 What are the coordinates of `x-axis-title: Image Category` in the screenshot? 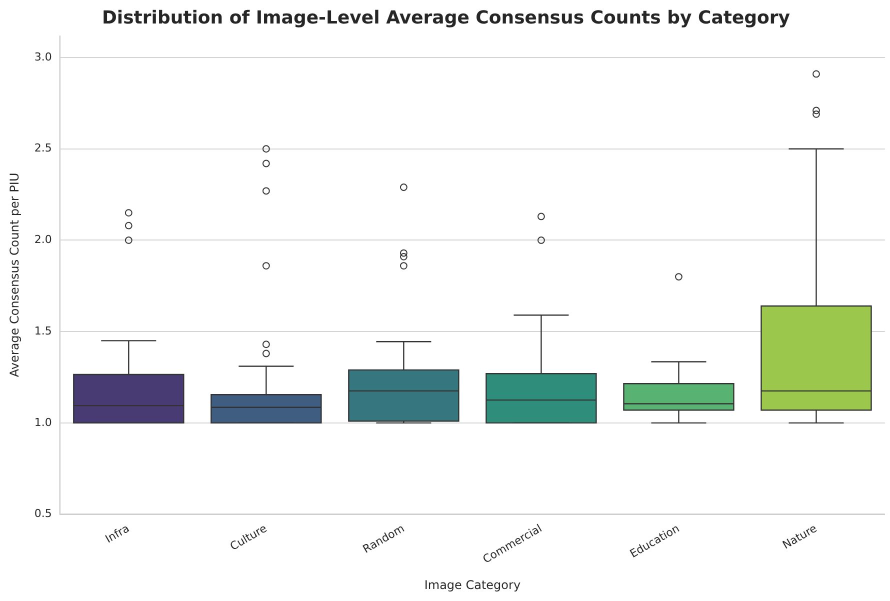 It's located at (472, 585).